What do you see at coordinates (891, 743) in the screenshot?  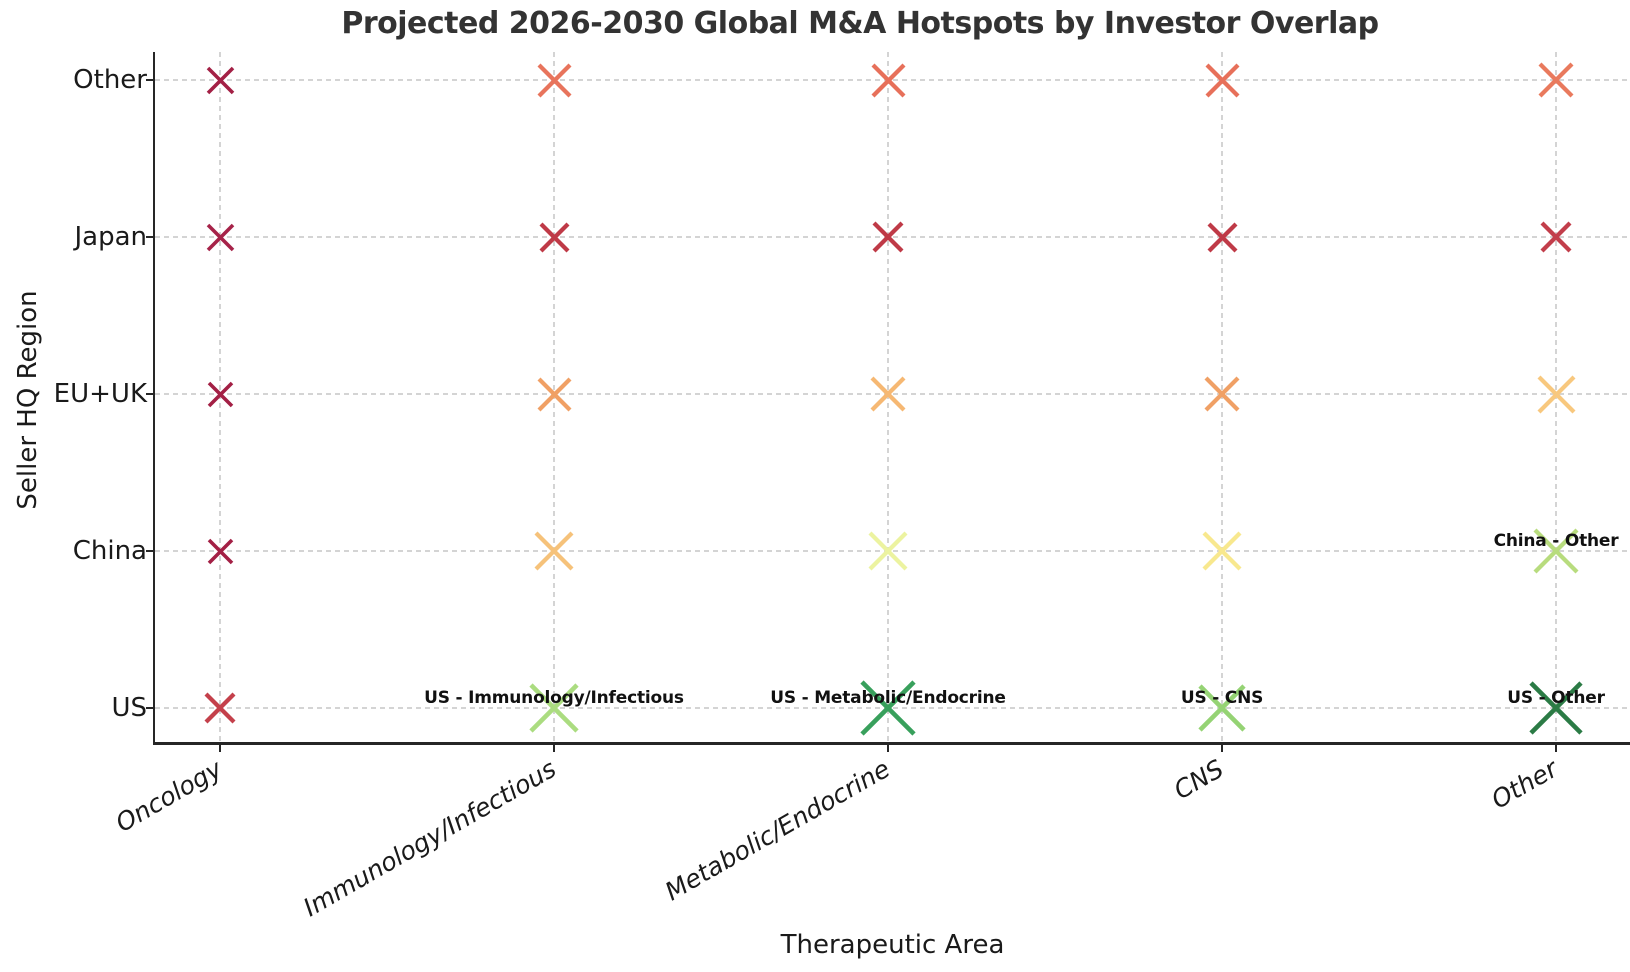 I see `x-axis-spine` at bounding box center [891, 743].